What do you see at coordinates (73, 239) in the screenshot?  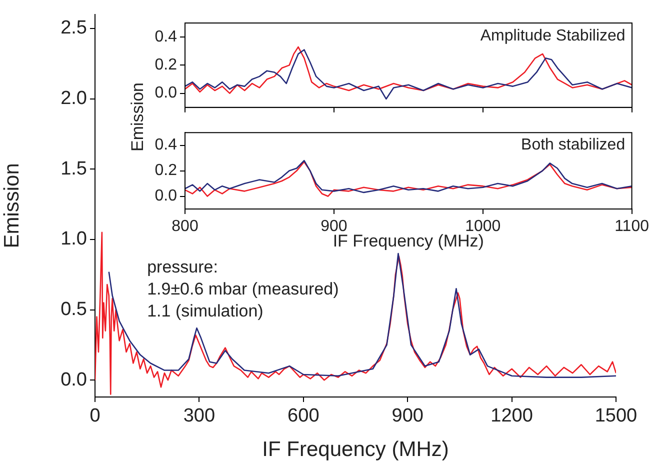 I see `y-tick-label: 1.0` at bounding box center [73, 239].